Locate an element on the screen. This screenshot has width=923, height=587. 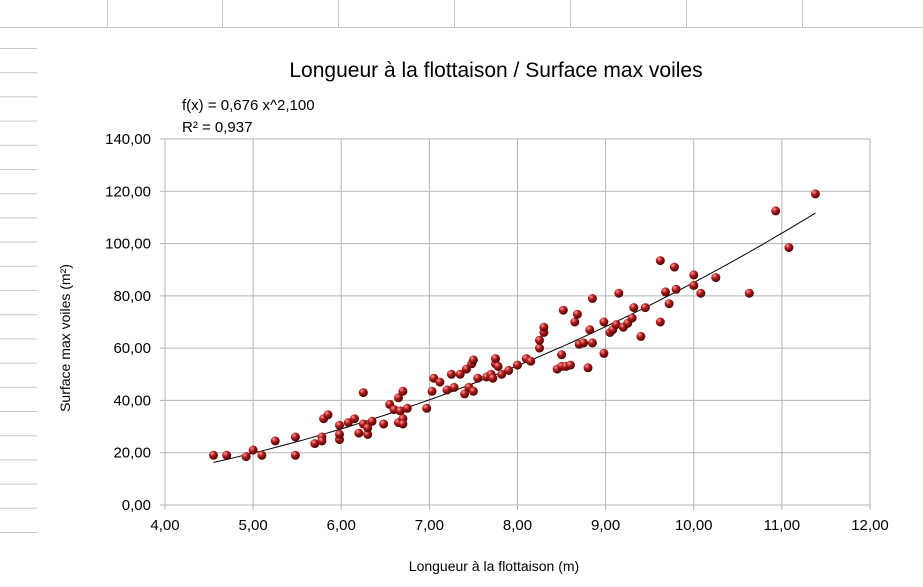
y-tick-label: 100,00 is located at coordinates (128, 244).